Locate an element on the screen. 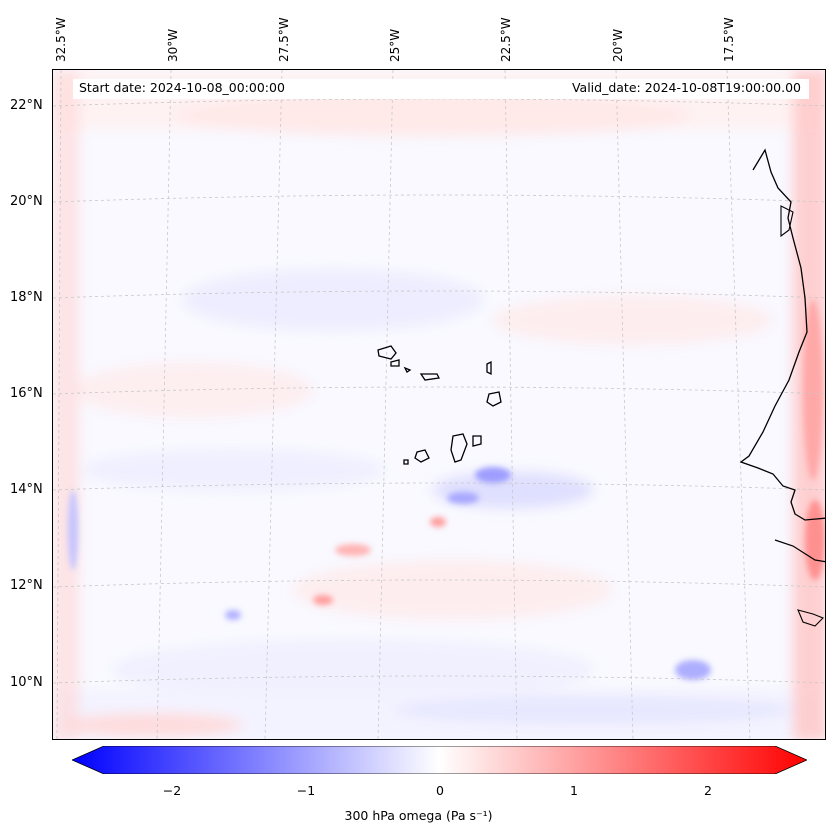 The width and height of the screenshot is (837, 839). colorbar-tick: 1 is located at coordinates (574, 790).